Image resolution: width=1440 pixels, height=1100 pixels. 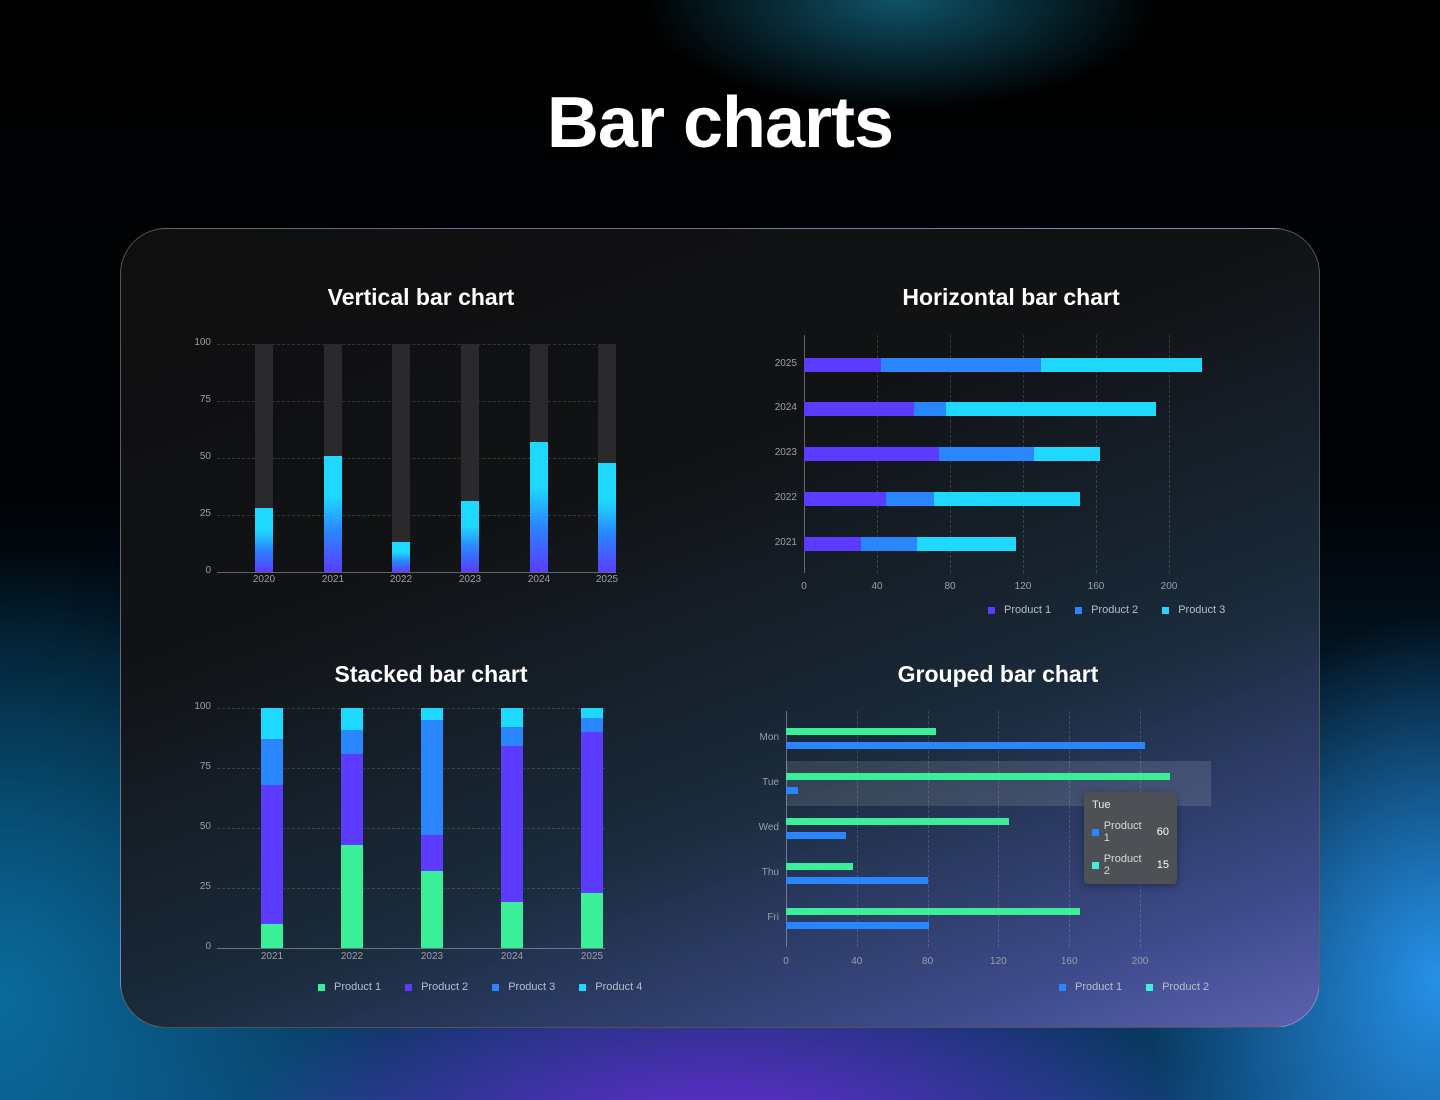 I want to click on tooltip-value: 60, so click(x=1162, y=832).